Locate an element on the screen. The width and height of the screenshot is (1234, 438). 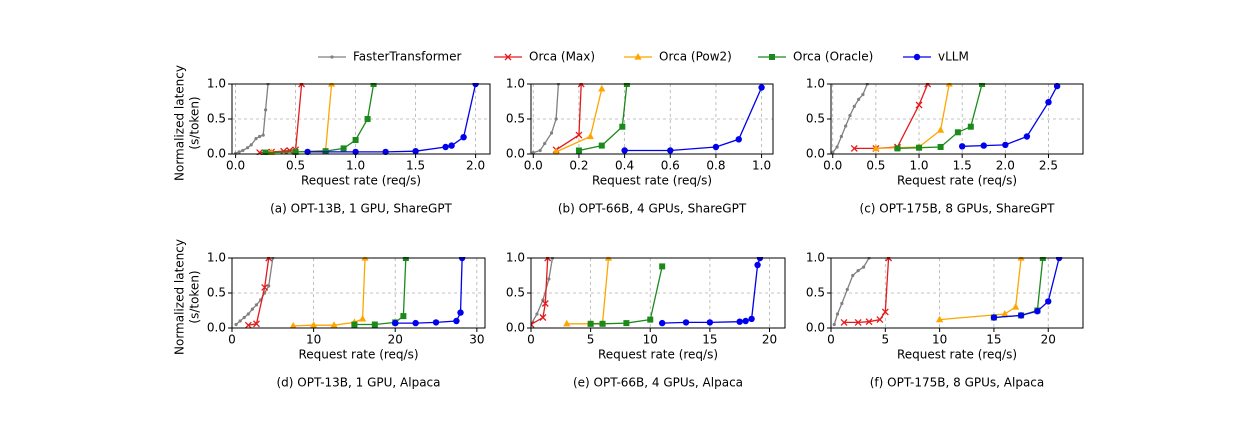
x-tick-label: 0.4 is located at coordinates (624, 166).